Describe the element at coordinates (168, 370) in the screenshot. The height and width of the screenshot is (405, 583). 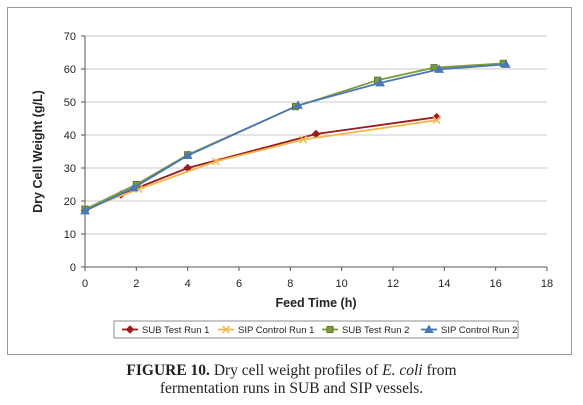
I see `caption-label: FIGURE 10.` at that location.